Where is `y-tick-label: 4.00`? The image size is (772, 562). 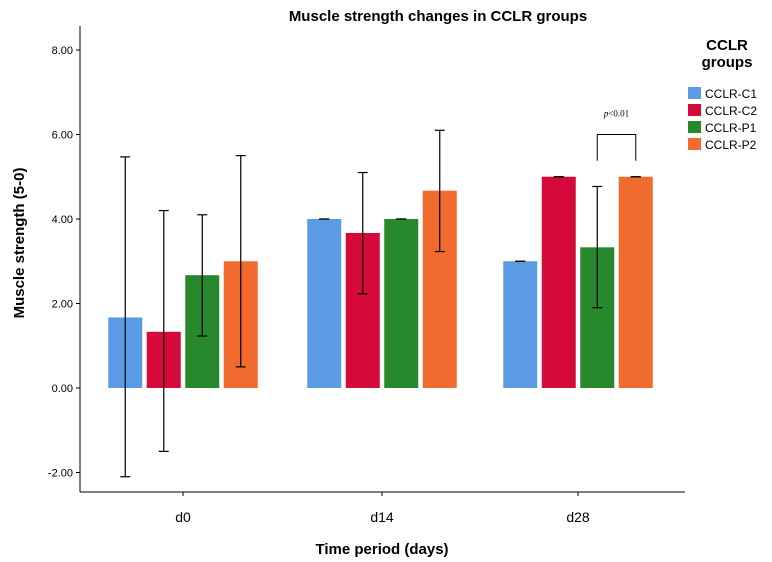 y-tick-label: 4.00 is located at coordinates (62, 220).